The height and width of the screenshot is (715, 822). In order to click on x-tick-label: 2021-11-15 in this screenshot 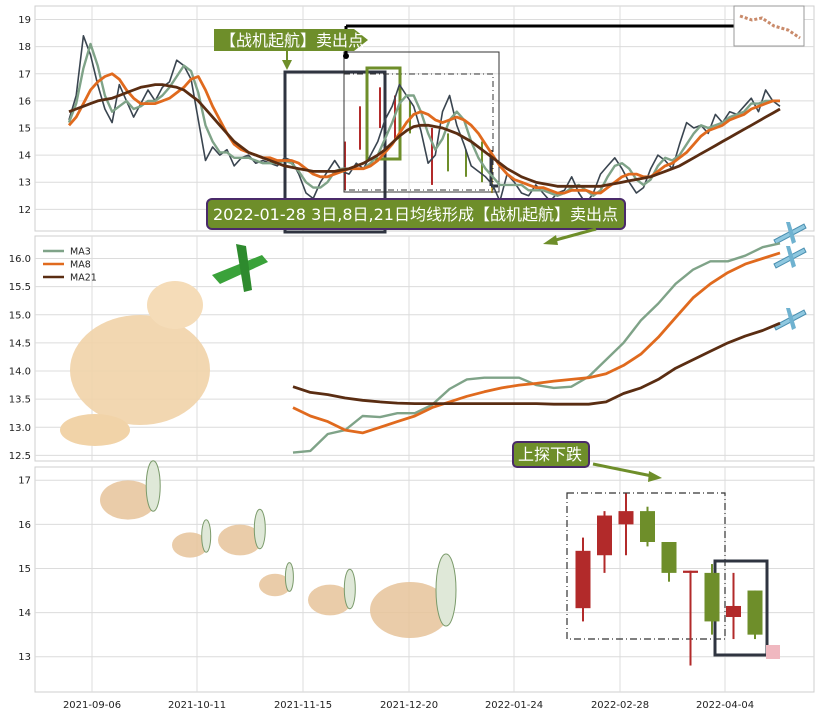, I will do `click(303, 705)`.